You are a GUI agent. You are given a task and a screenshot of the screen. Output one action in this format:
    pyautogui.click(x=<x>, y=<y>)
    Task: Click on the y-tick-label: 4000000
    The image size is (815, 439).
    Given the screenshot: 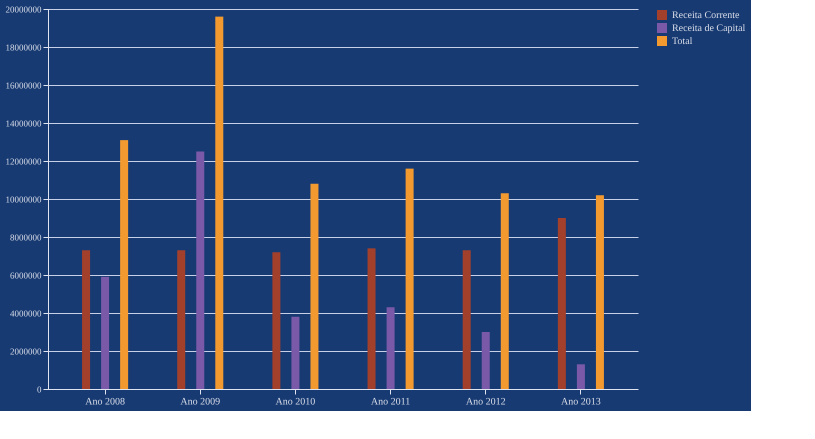 What is the action you would take?
    pyautogui.click(x=26, y=313)
    